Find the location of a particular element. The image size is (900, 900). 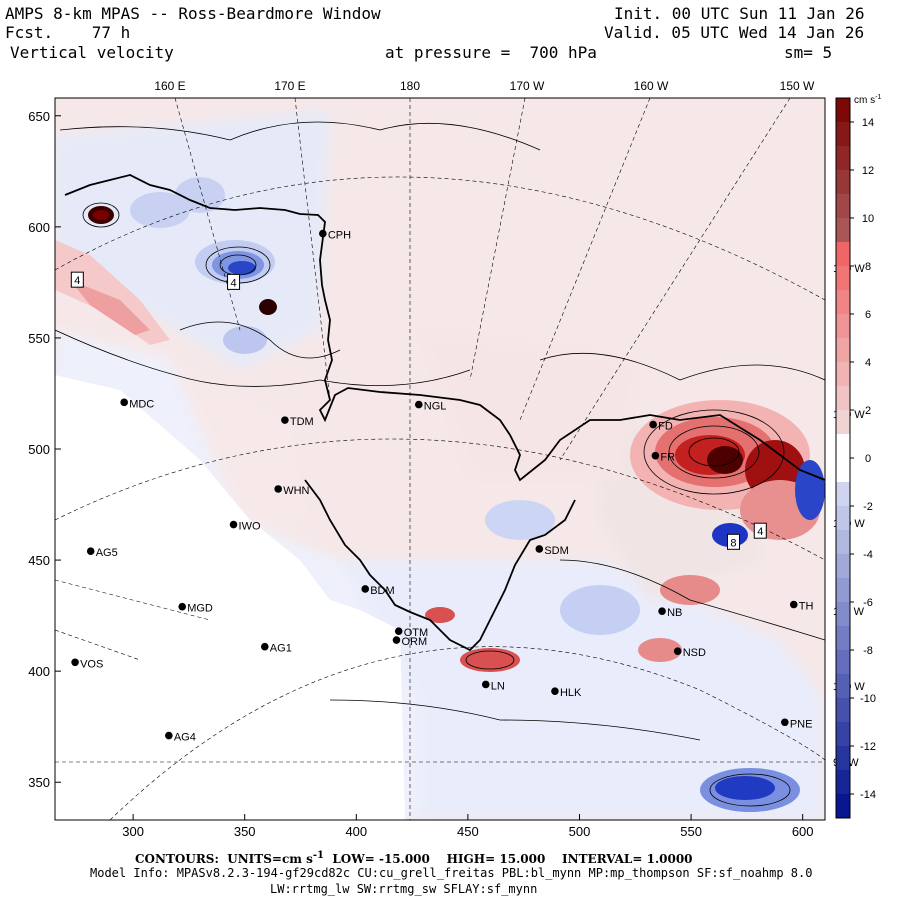

transantarctic-coast is located at coordinates (440, 565).